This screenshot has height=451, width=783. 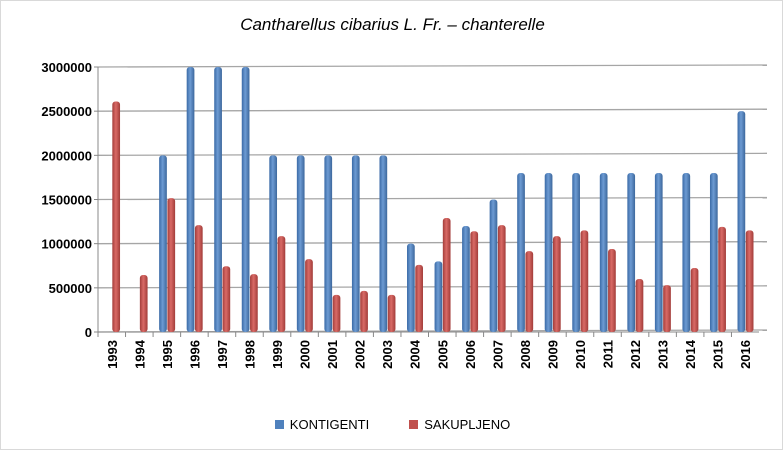 I want to click on x-tick-label: 2008, so click(x=525, y=354).